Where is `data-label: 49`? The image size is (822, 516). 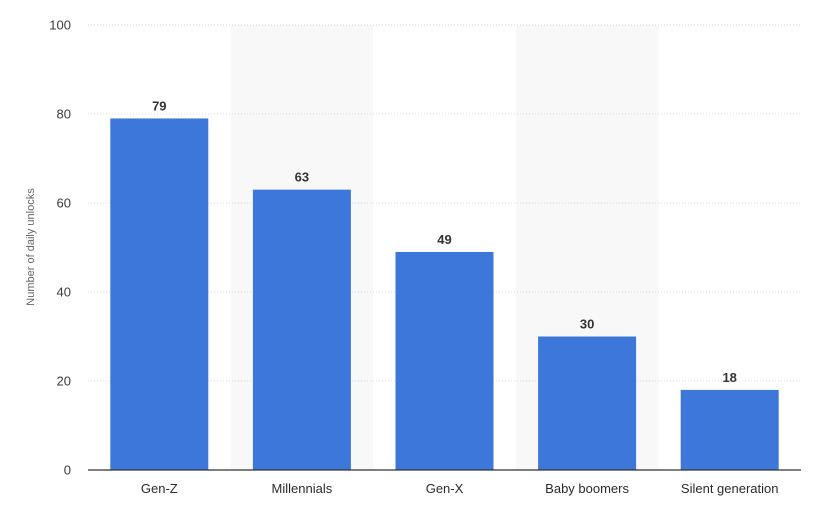 data-label: 49 is located at coordinates (444, 239).